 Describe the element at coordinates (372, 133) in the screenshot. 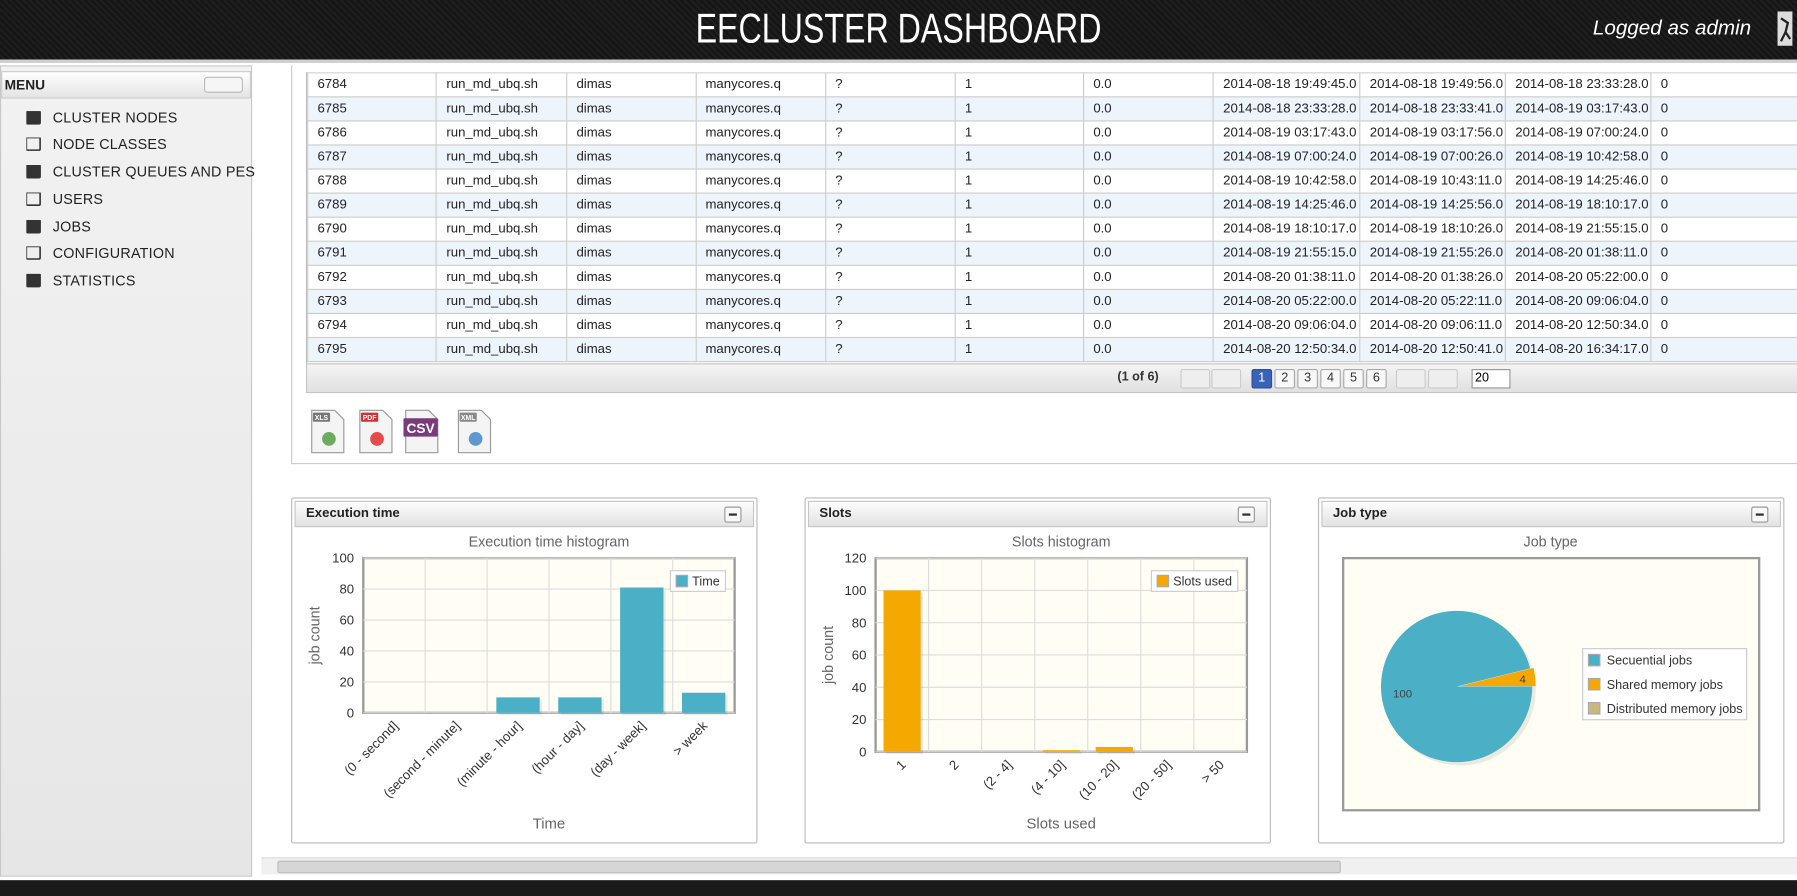

I see `table-cell: 6786` at that location.